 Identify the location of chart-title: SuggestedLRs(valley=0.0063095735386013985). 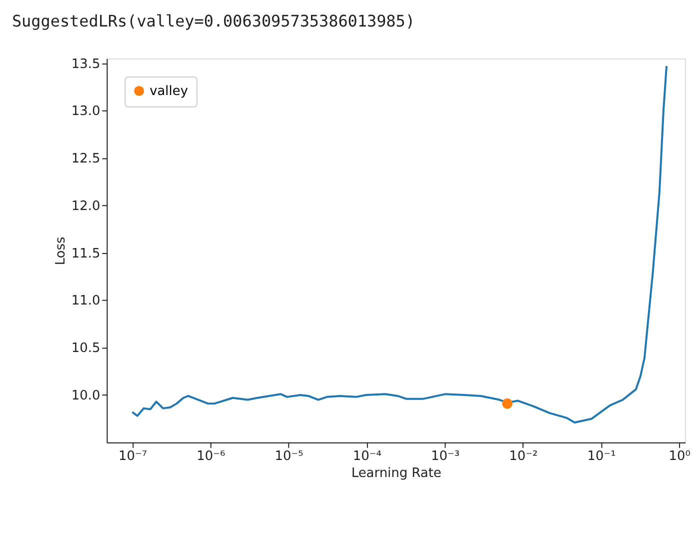
(213, 20).